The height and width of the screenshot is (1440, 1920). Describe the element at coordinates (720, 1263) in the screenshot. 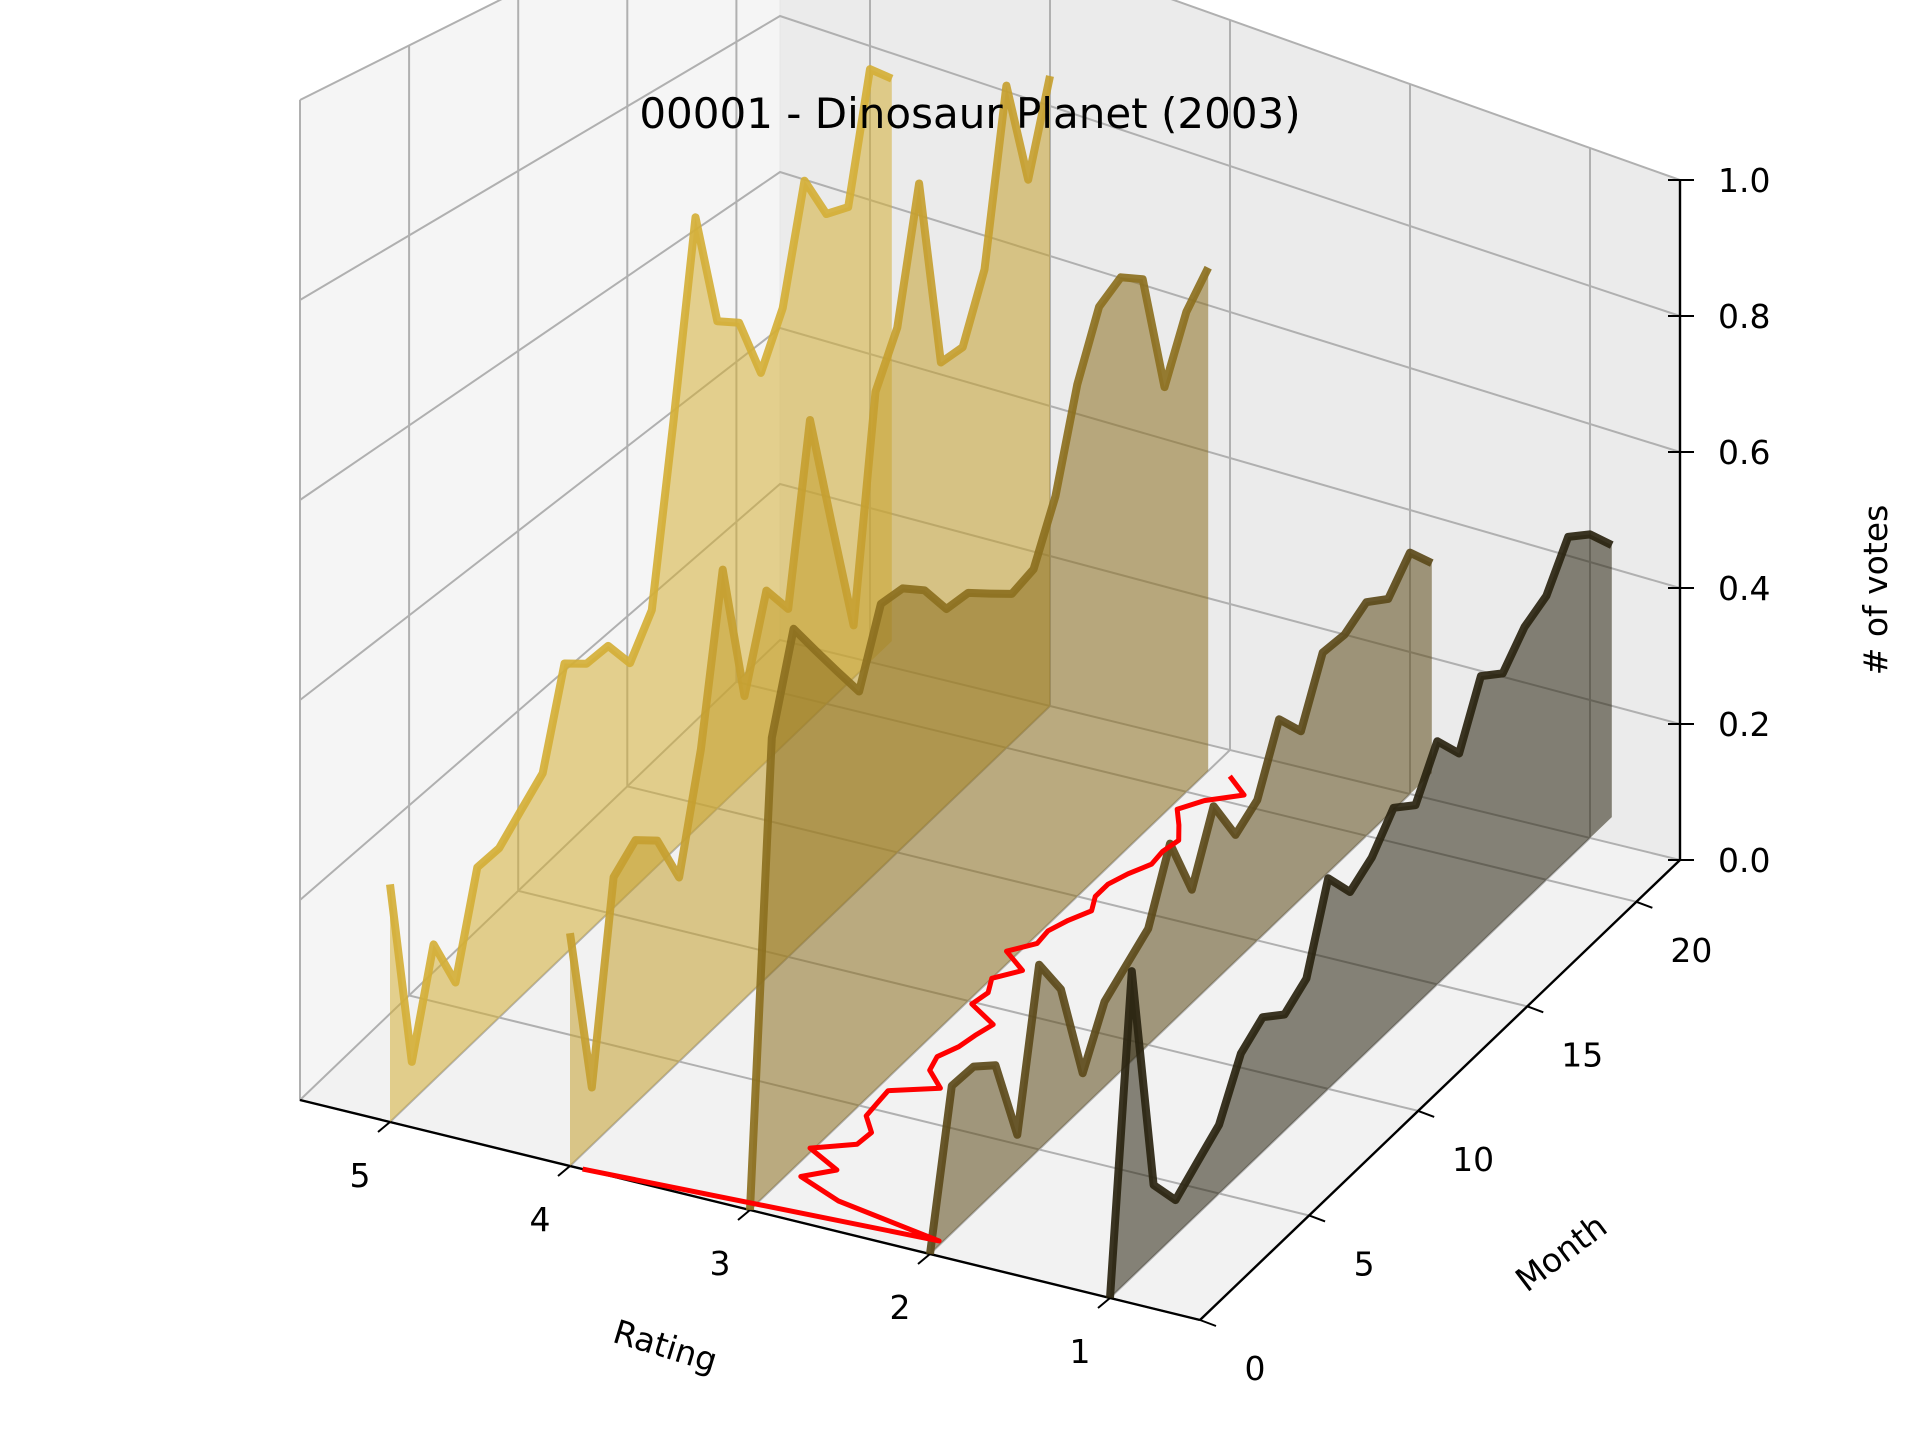

I see `x-tick-label: 3` at that location.